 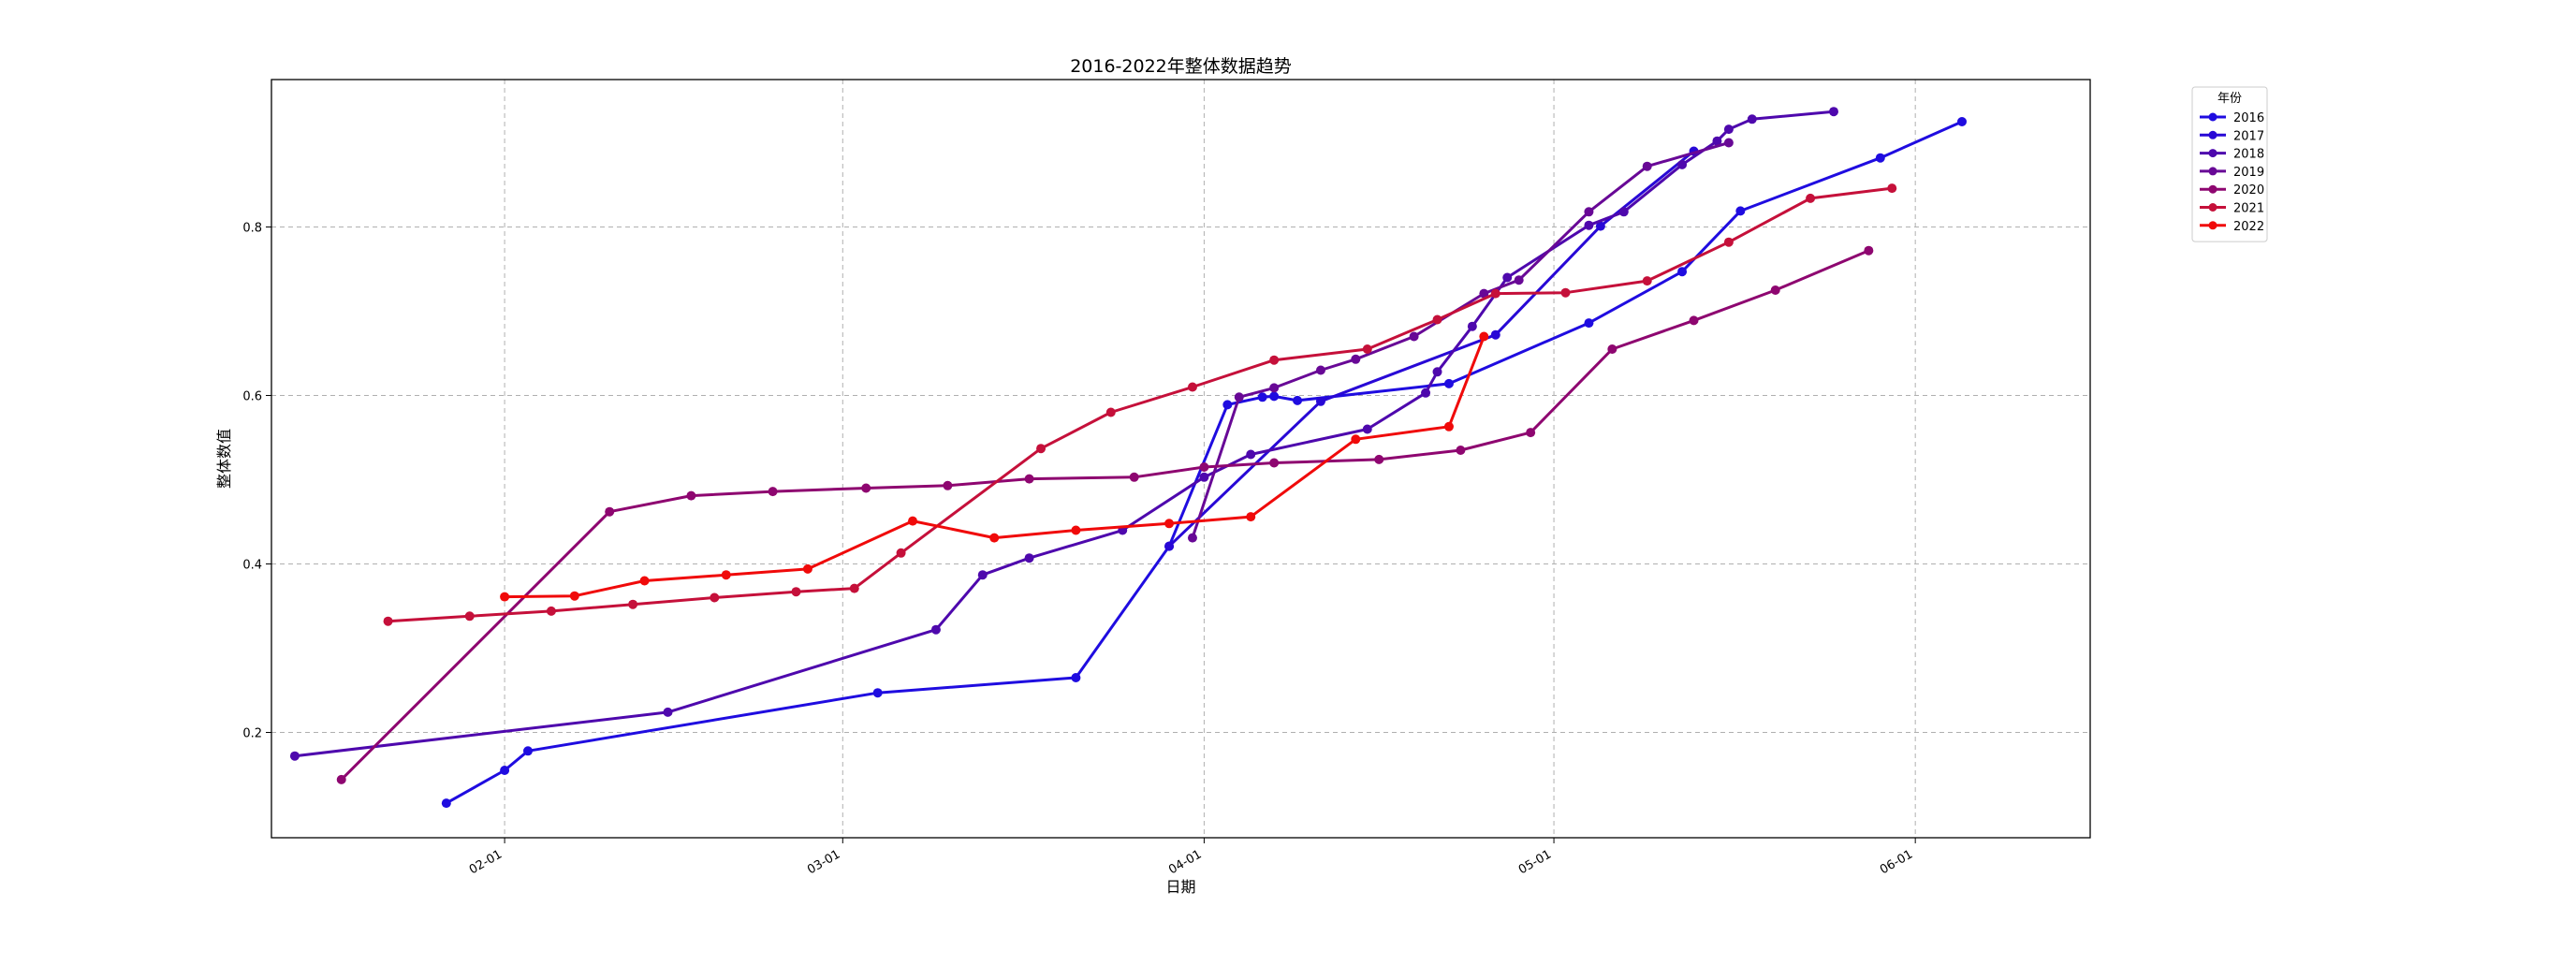 I want to click on legend-item-2020: 2020, so click(x=2232, y=190).